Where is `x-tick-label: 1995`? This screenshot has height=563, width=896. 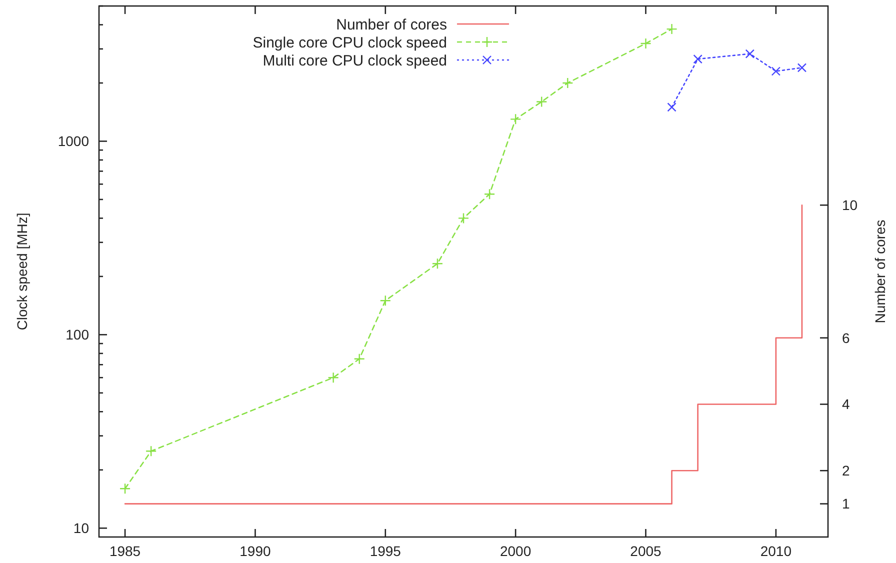
x-tick-label: 1995 is located at coordinates (386, 551).